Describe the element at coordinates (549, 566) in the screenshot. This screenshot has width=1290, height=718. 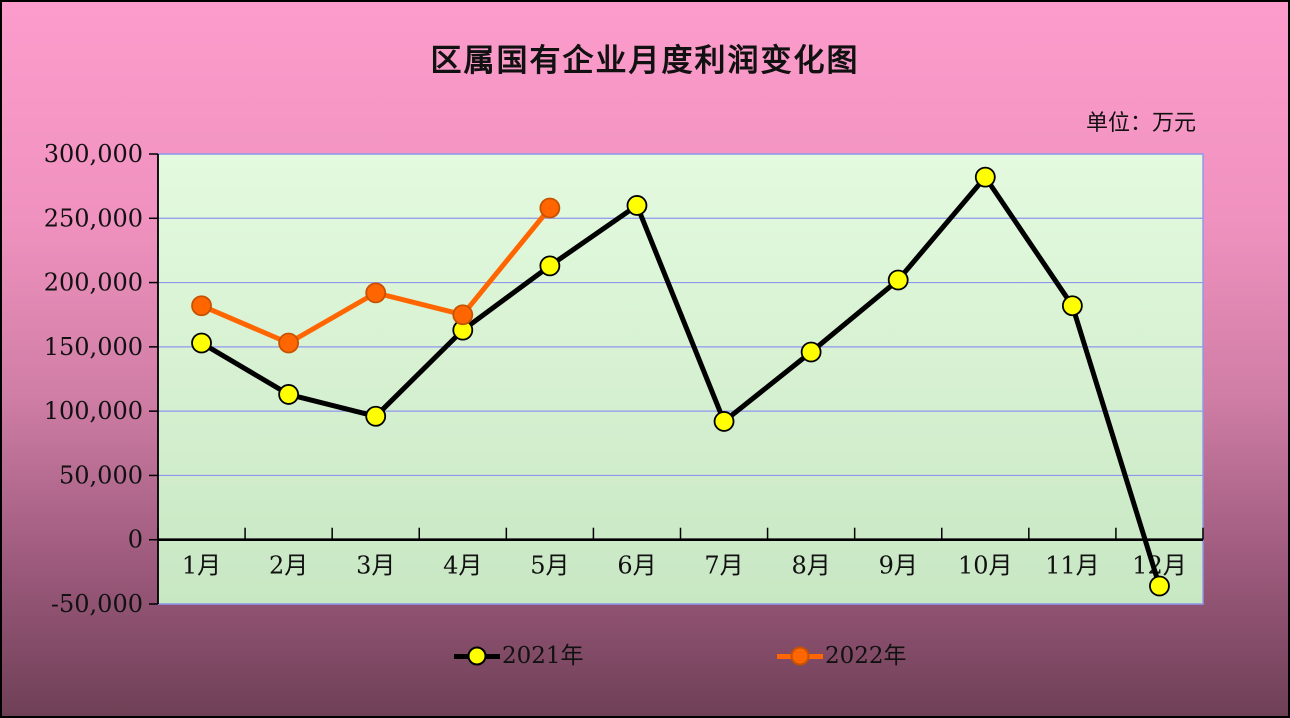
I see `x-category-label: 5月` at that location.